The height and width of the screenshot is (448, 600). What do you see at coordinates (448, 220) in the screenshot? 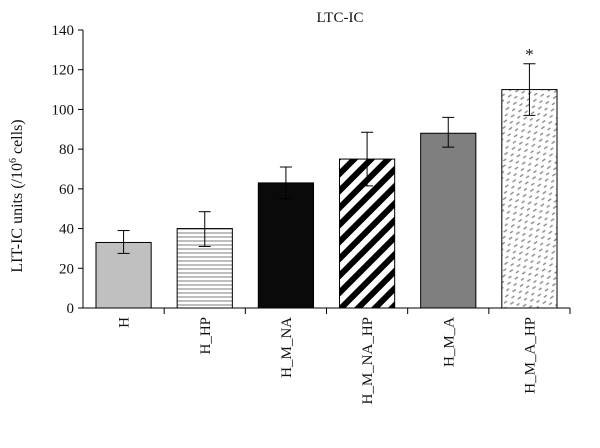
I see `bar-h-m-a` at bounding box center [448, 220].